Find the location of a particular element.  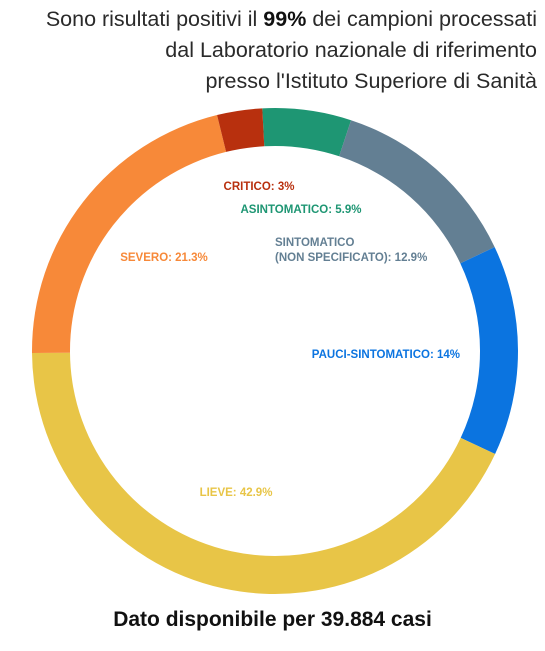

label-sintomatico-non-specificato: SINTOMATICO (NON SPECIFICATO): 12.9% is located at coordinates (351, 250).